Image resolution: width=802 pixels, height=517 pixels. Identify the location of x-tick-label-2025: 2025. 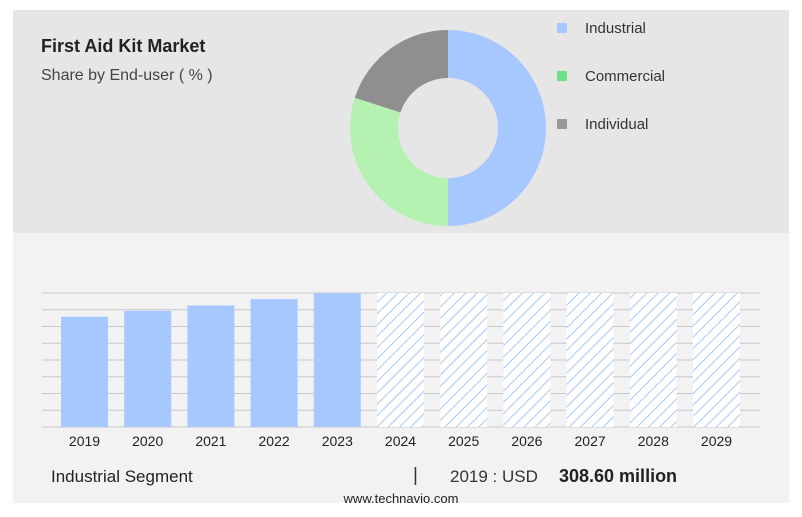
(463, 441).